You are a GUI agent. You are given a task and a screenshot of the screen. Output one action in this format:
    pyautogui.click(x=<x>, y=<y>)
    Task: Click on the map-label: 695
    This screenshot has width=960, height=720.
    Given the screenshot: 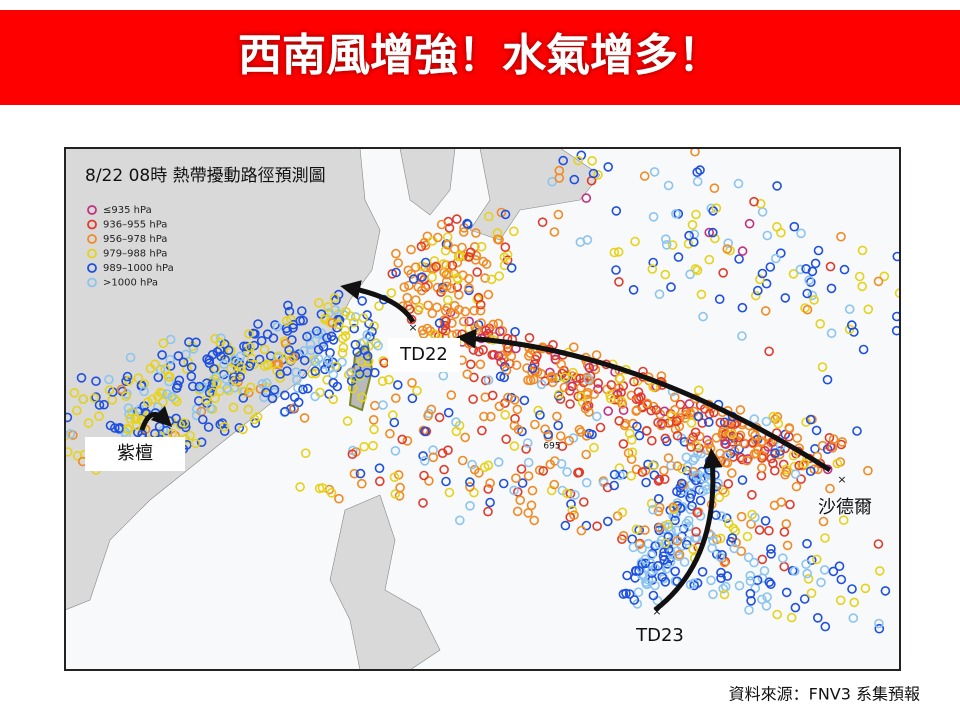 What is the action you would take?
    pyautogui.click(x=551, y=447)
    